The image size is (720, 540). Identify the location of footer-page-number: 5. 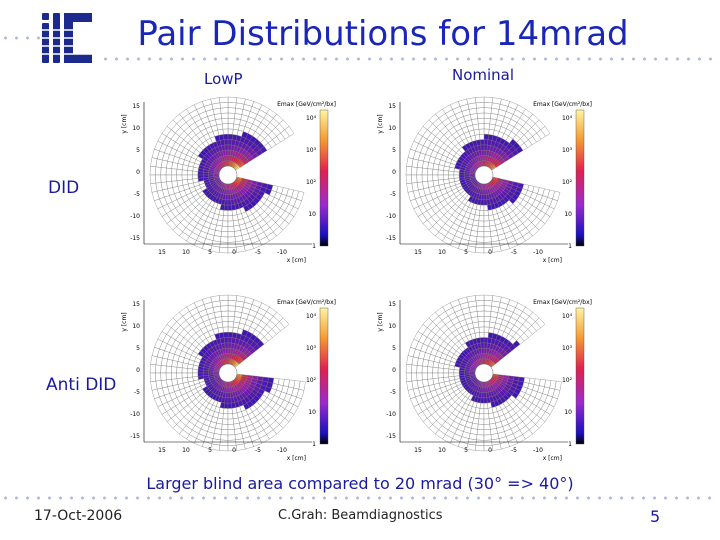
(655, 516).